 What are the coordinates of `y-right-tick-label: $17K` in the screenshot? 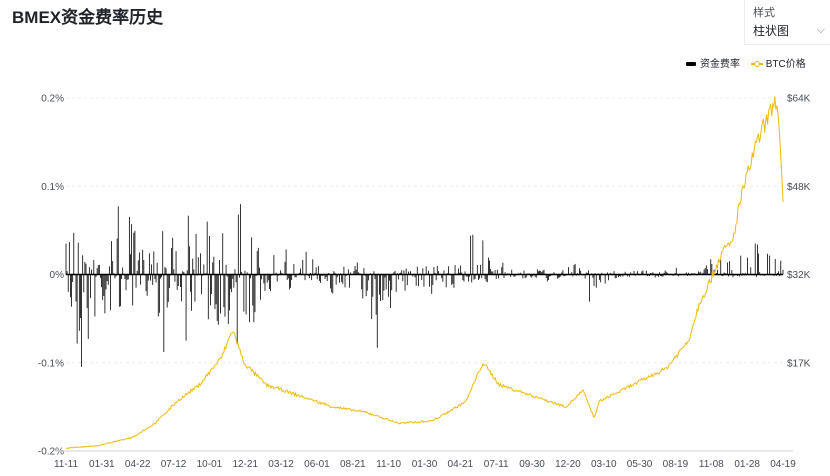 It's located at (799, 363).